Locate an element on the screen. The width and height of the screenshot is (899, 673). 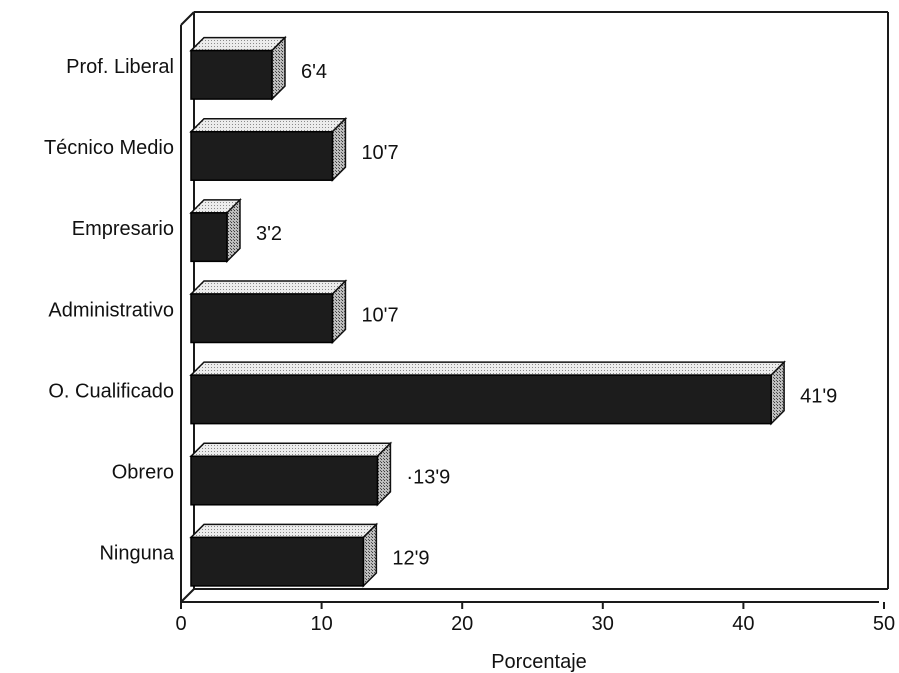
data-label: 12'9 is located at coordinates (410, 559).